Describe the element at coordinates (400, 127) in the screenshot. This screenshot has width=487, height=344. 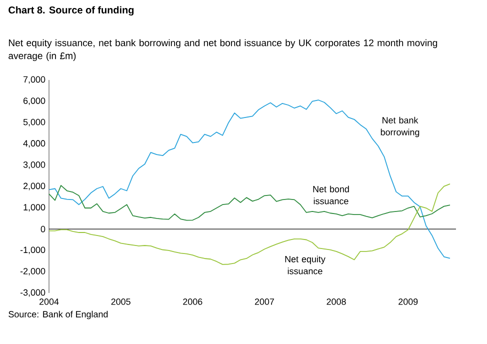
I see `annotation: Net bank borrowing` at that location.